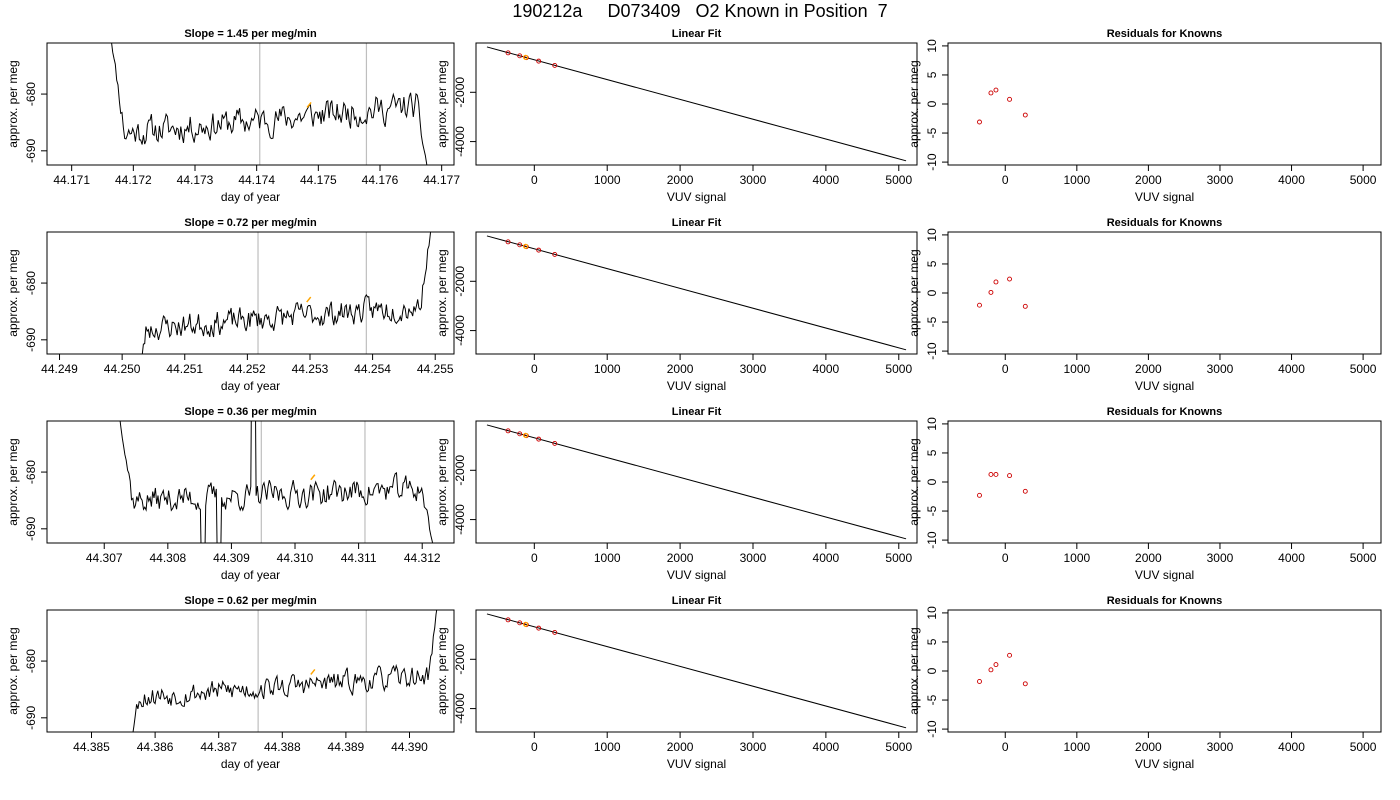 The width and height of the screenshot is (1400, 800). I want to click on x-tick-label: 44.389, so click(346, 747).